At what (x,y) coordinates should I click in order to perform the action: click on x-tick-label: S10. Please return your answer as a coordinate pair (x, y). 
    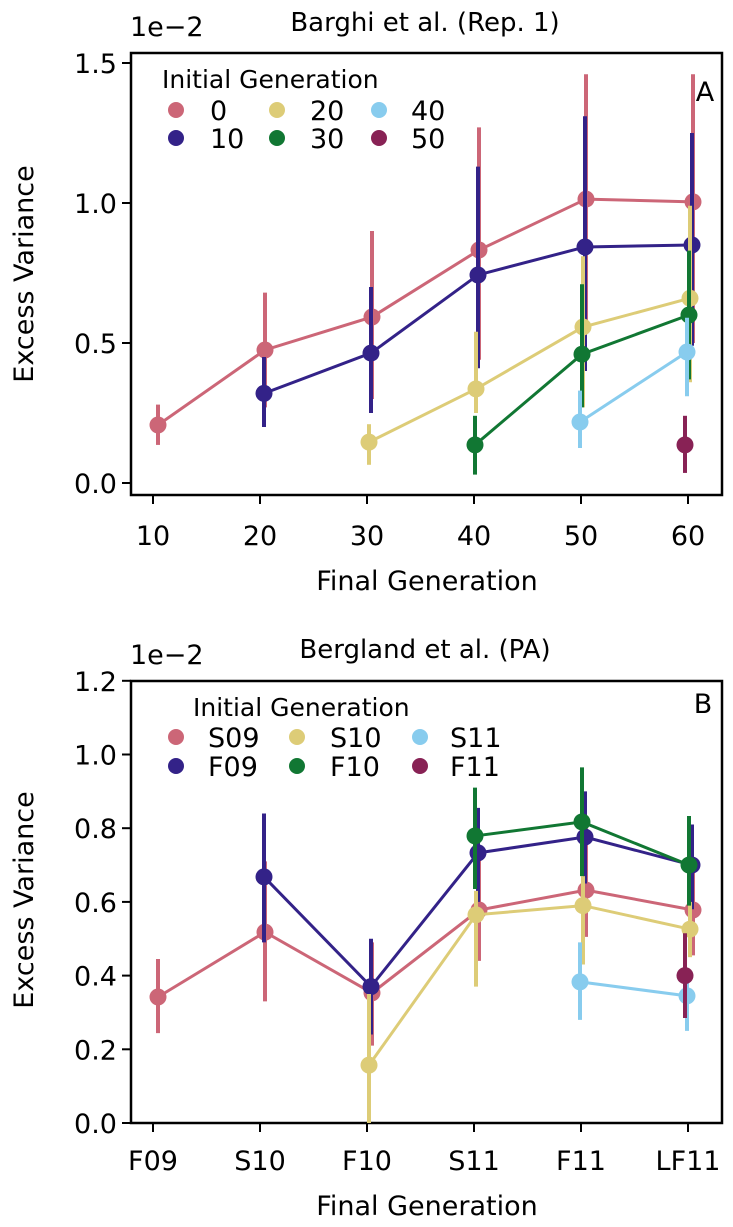
    Looking at the image, I should click on (260, 1161).